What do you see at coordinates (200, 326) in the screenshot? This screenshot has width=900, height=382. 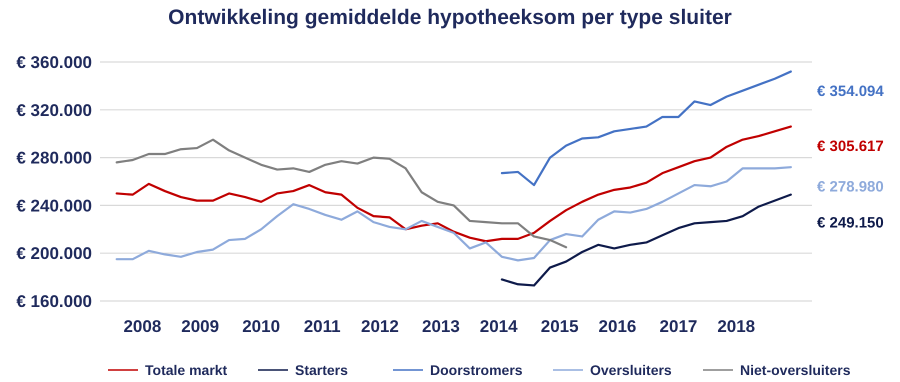 I see `x-tick-label: 2009` at bounding box center [200, 326].